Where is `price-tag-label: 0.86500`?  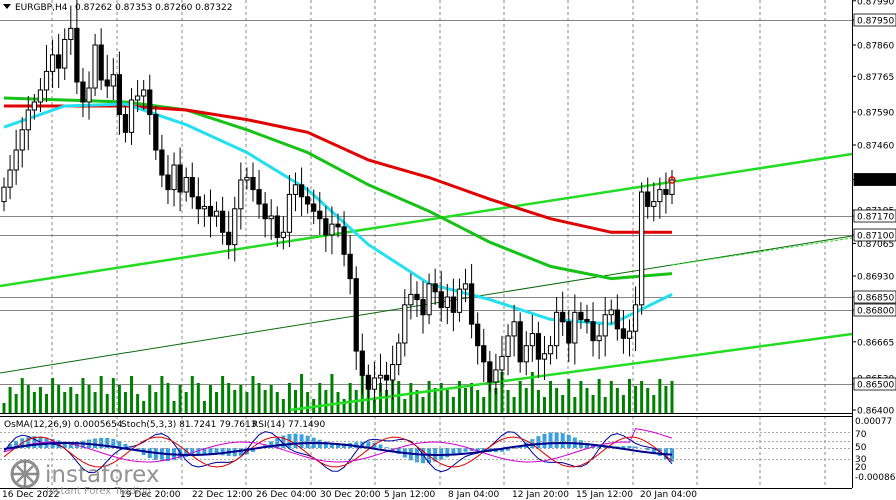 price-tag-label: 0.86500 is located at coordinates (875, 386).